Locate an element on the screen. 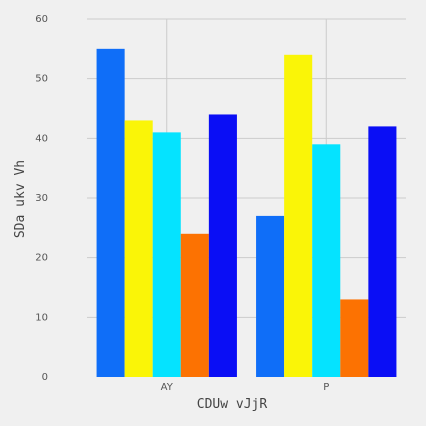  x-tick-labels: AY P is located at coordinates (245, 387).